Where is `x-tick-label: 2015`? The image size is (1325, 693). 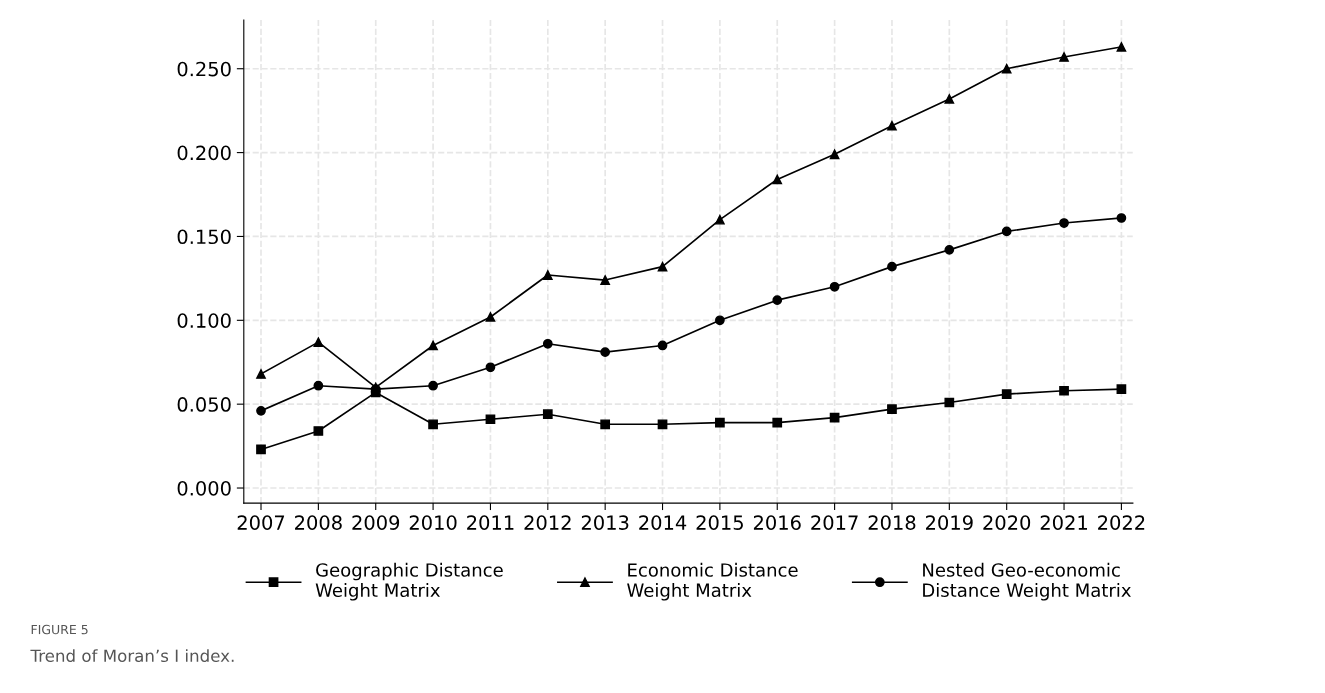 x-tick-label: 2015 is located at coordinates (719, 522).